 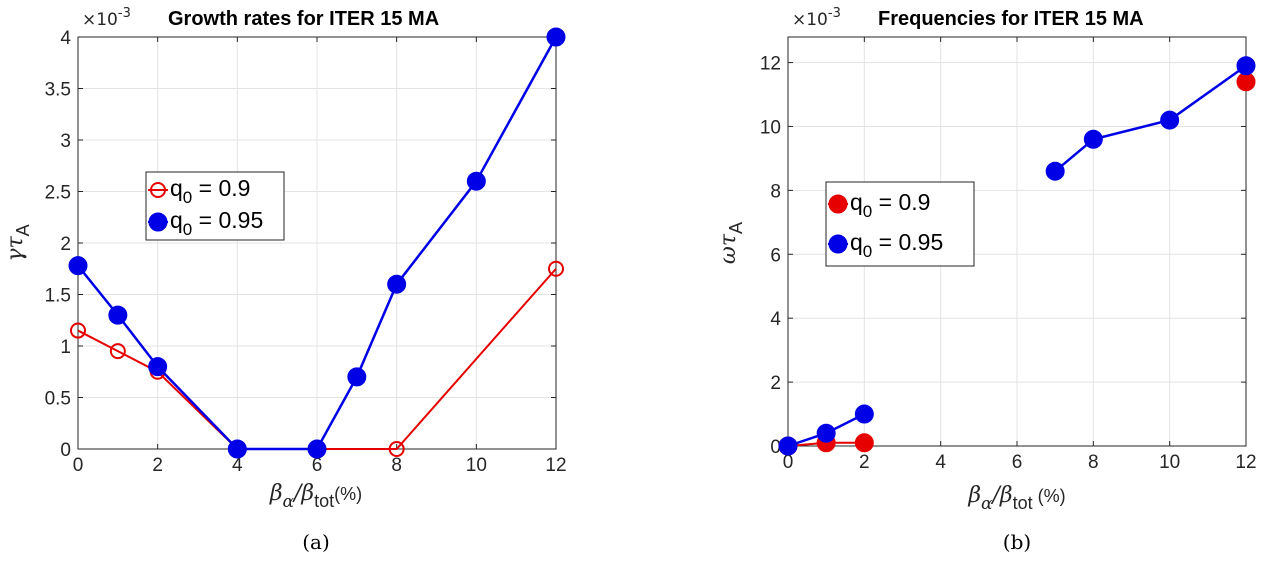 I want to click on axis-exponent-base: ×10, so click(x=810, y=20).